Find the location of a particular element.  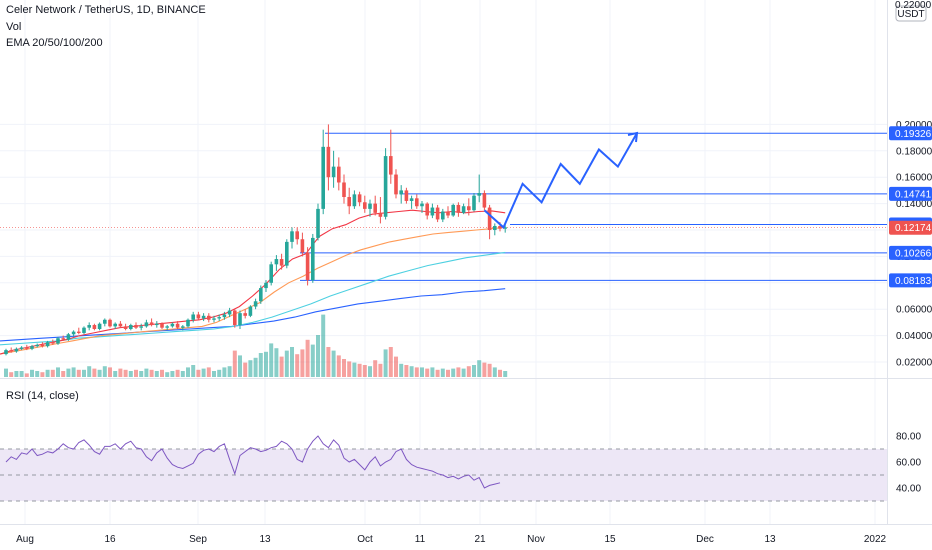

level-price-tag: 0.10266 is located at coordinates (910, 252).